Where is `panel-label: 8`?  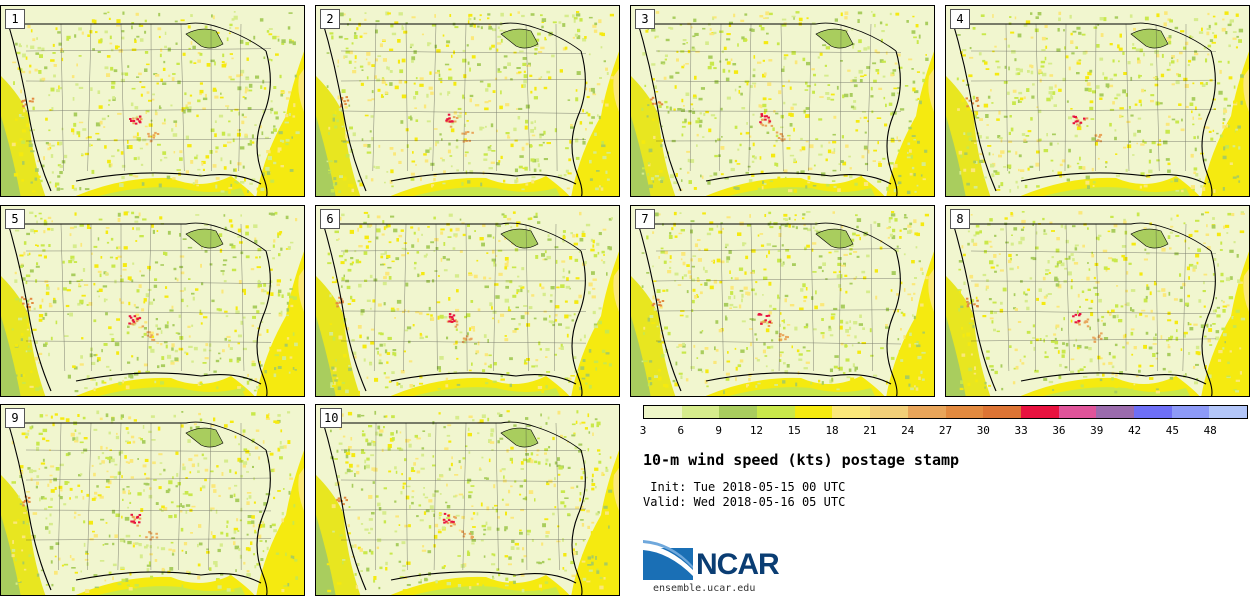
panel-label: 8 is located at coordinates (960, 219).